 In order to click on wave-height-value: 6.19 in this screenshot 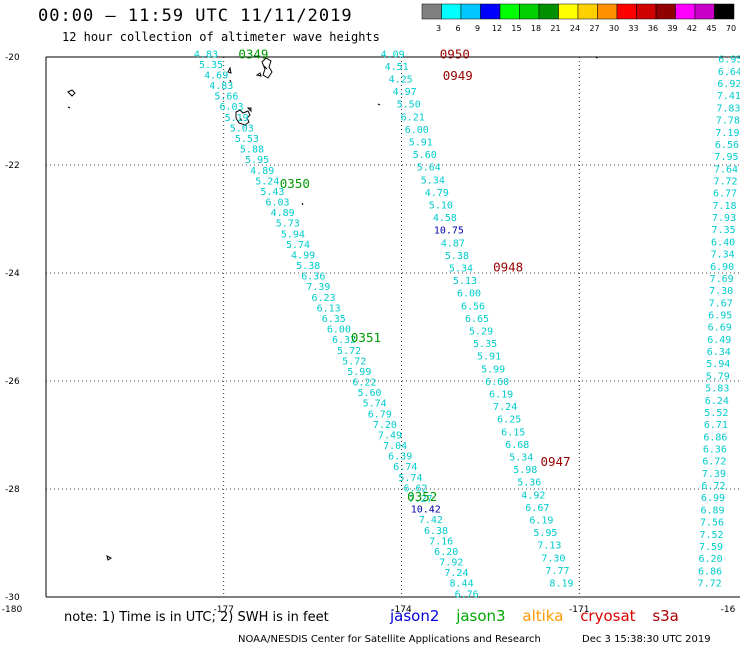, I will do `click(541, 521)`.